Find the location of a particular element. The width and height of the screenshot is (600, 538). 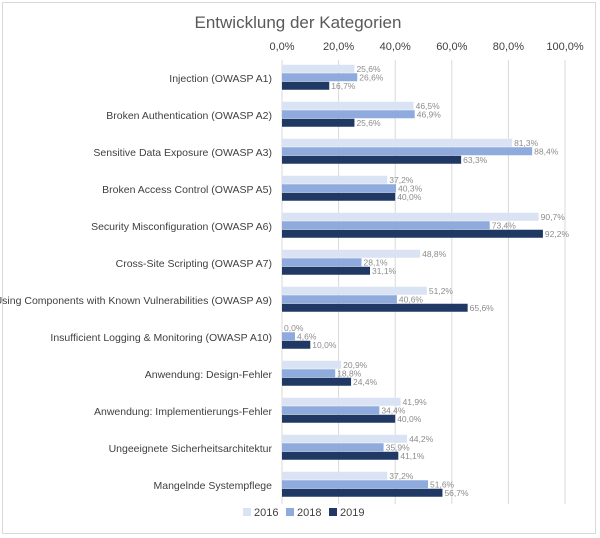

legend-swatch-2019 is located at coordinates (333, 512).